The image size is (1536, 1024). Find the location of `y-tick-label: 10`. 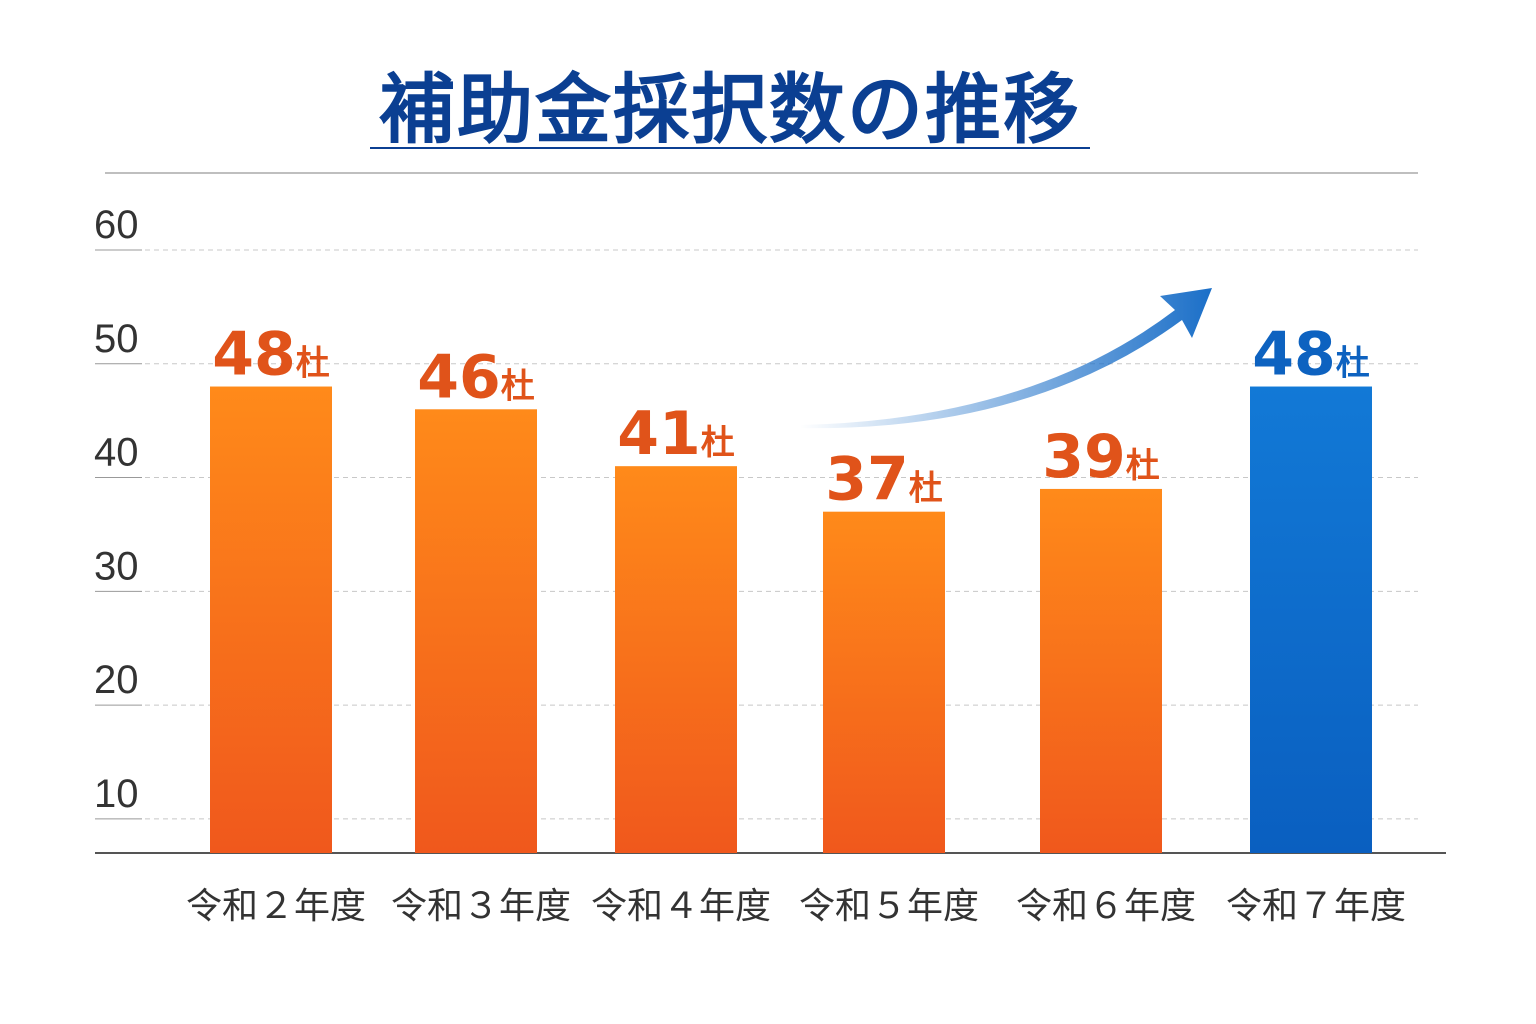

y-tick-label: 10 is located at coordinates (116, 794).